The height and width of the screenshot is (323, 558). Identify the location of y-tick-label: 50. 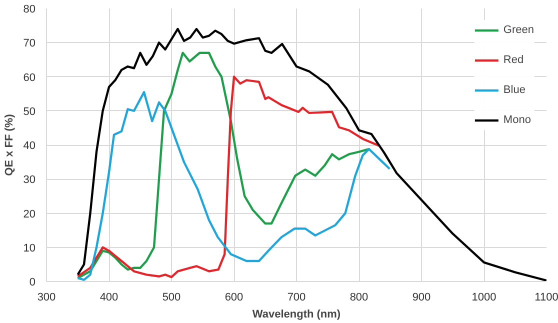
(29, 112).